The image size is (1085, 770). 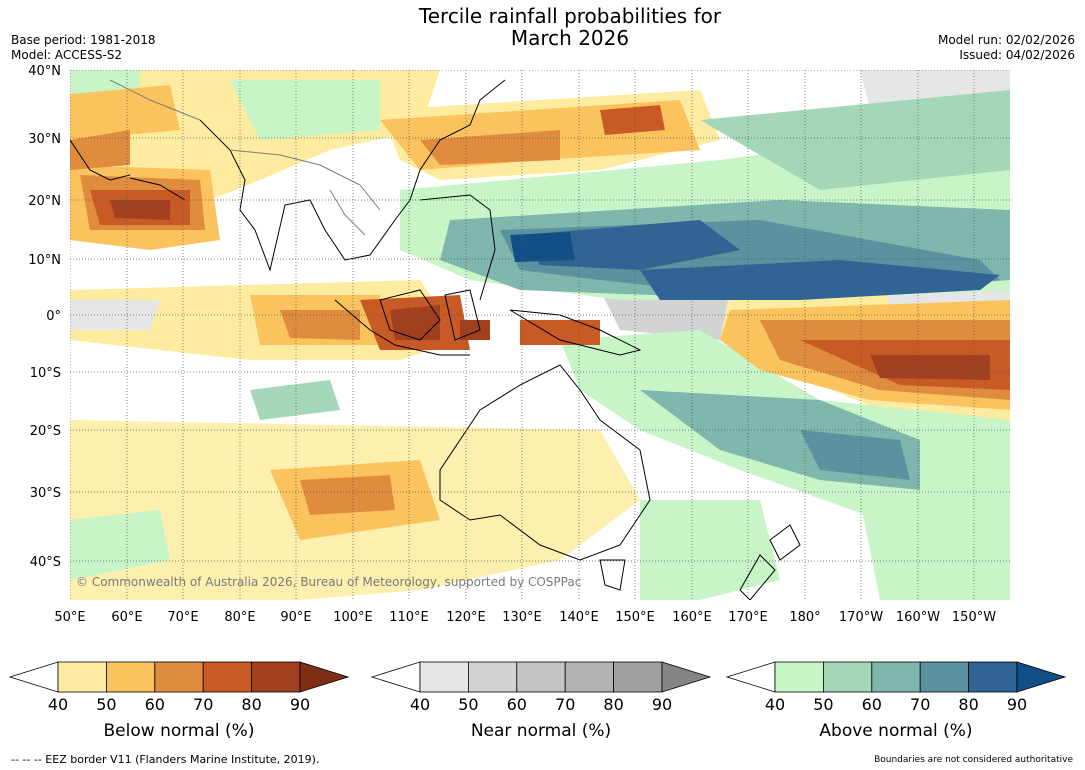 What do you see at coordinates (67, 55) in the screenshot?
I see `model-name: Model: ACCESS-S2` at bounding box center [67, 55].